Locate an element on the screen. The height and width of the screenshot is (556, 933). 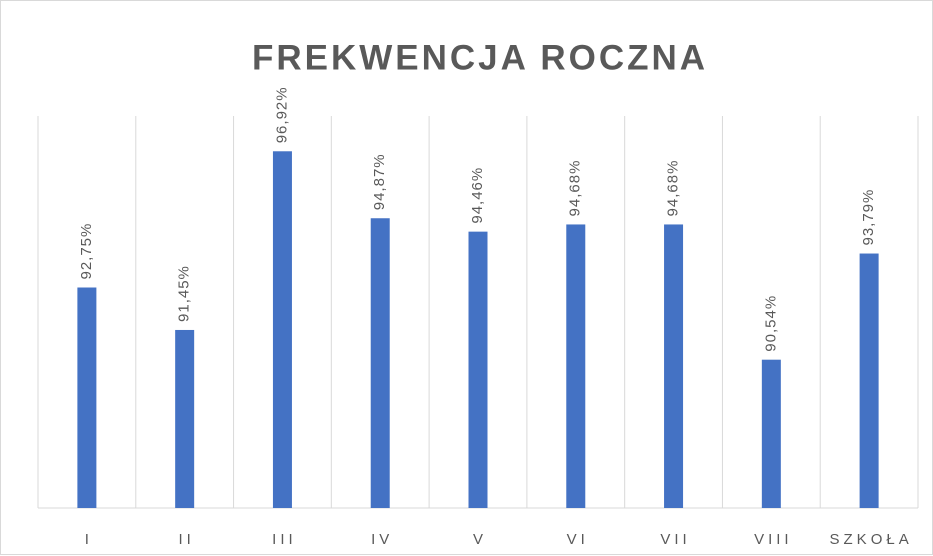
x-tick-label: VIII is located at coordinates (773, 539).